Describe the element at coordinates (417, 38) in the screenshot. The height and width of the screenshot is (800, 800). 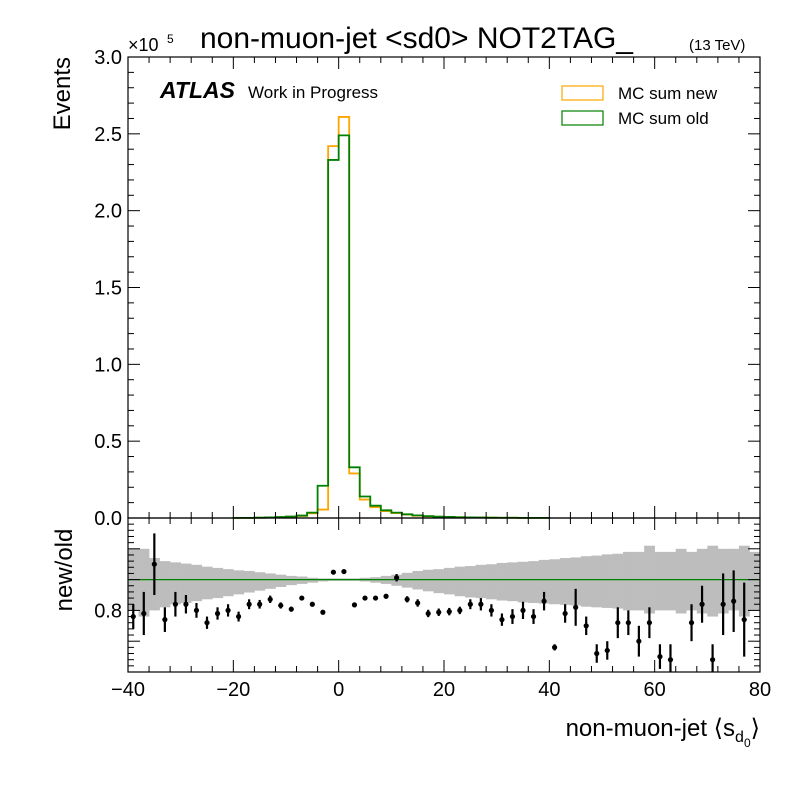
I see `chart-title: non-muon-jet <sd0> NOT2TAG_` at that location.